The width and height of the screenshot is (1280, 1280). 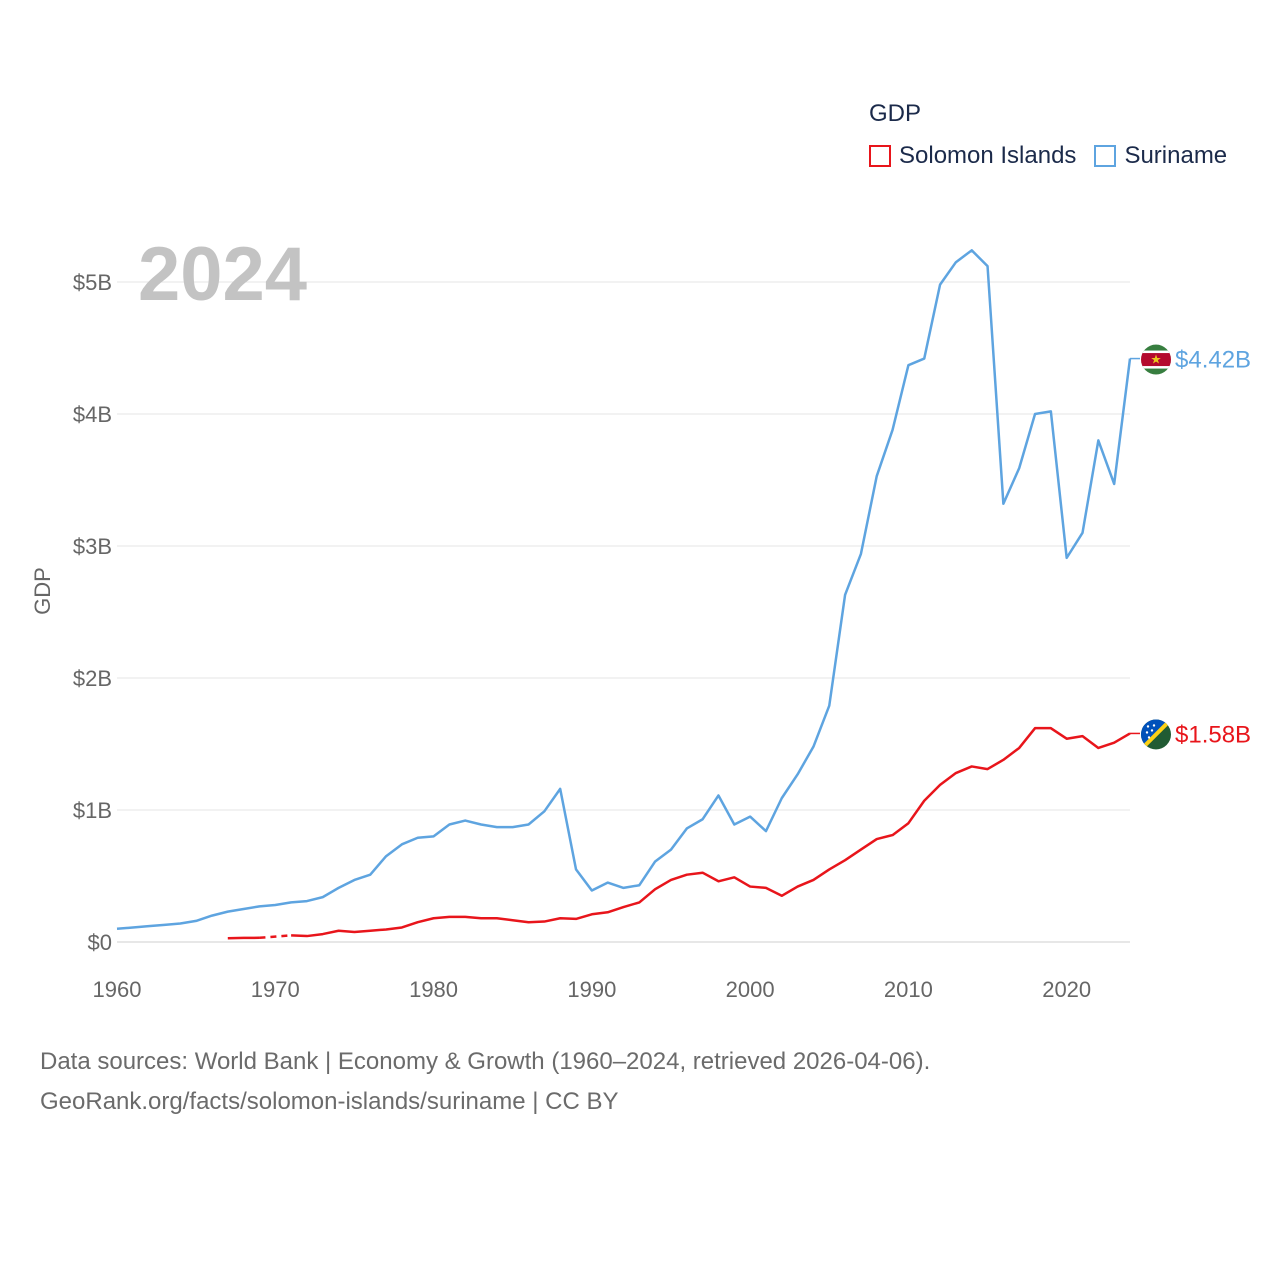 What do you see at coordinates (1190, 547) in the screenshot?
I see `series-end-labels: $1.58B $4.42B` at bounding box center [1190, 547].